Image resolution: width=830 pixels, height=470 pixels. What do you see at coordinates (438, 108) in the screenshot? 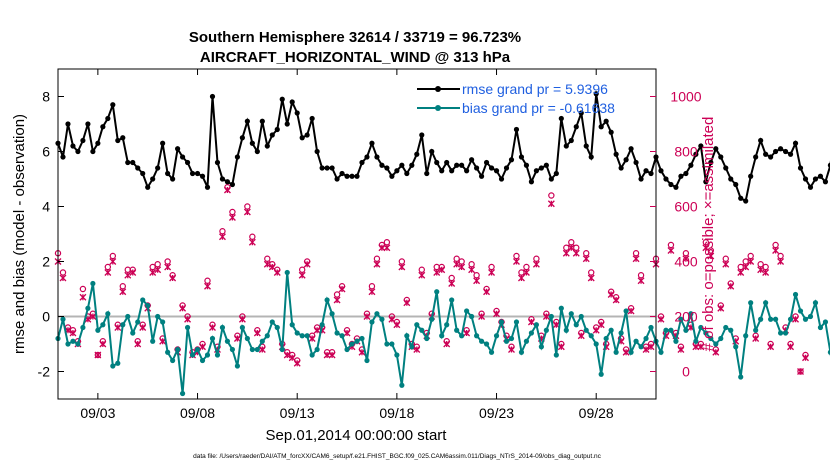
I see `legend-marker-bias` at bounding box center [438, 108].